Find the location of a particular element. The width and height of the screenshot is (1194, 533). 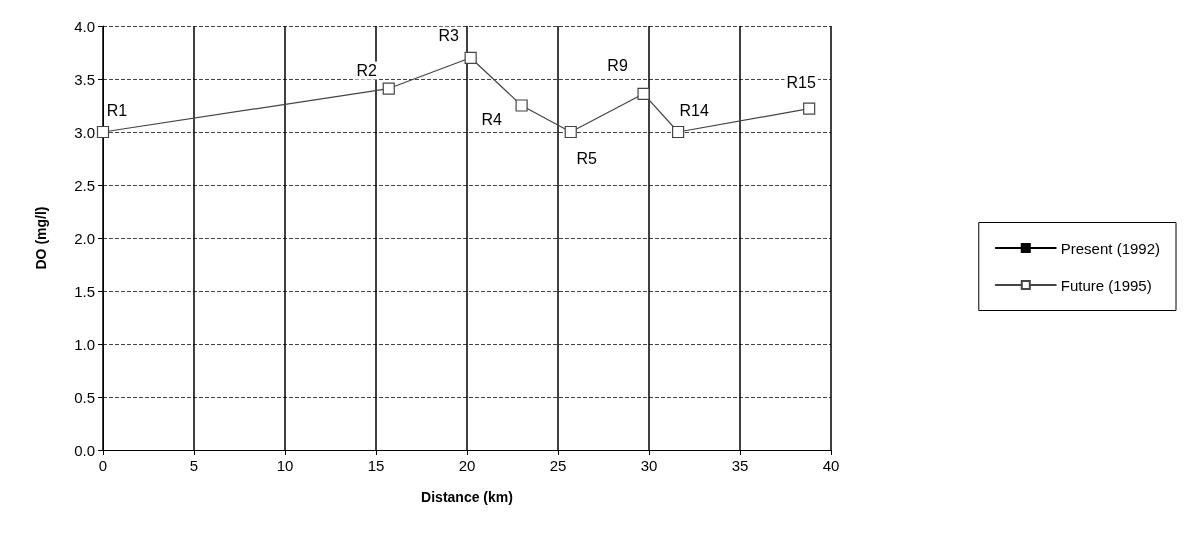

annotation: R9 is located at coordinates (617, 66).